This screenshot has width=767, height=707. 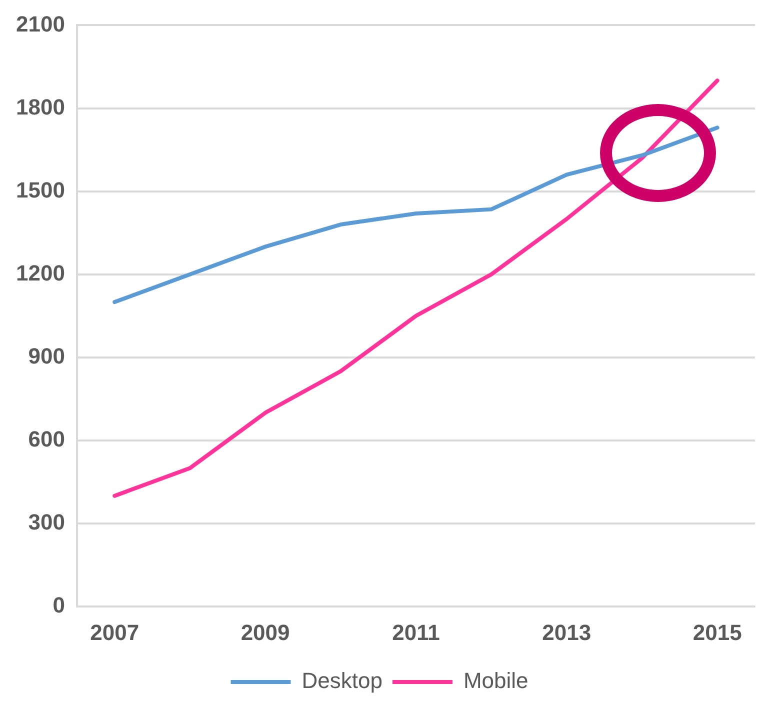 I want to click on y-tick-label: 1200, so click(x=40, y=273).